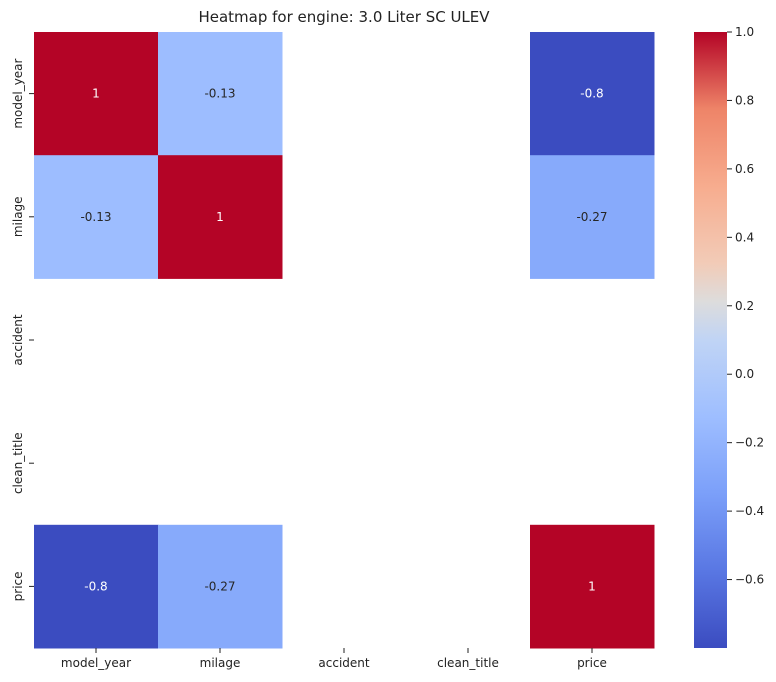 The image size is (776, 682). What do you see at coordinates (96, 663) in the screenshot?
I see `x-tick-label: model_year` at bounding box center [96, 663].